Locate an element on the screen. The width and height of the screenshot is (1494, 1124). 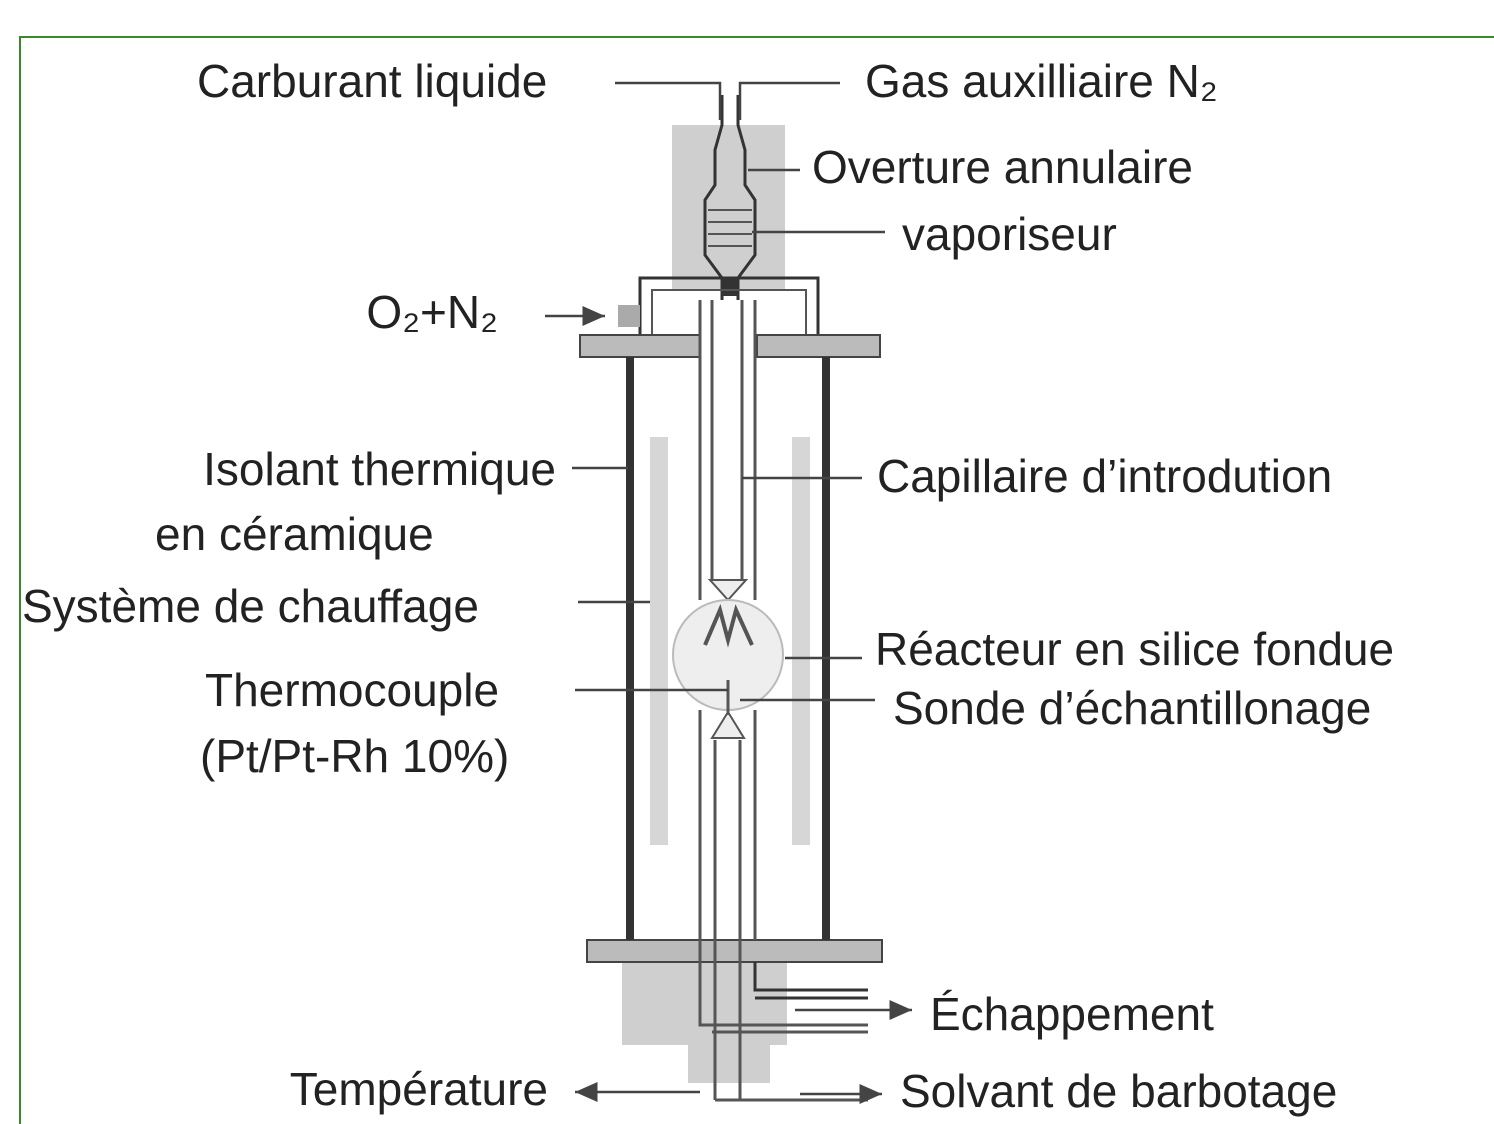
label: Réacteur en silice fondue is located at coordinates (1134, 649).